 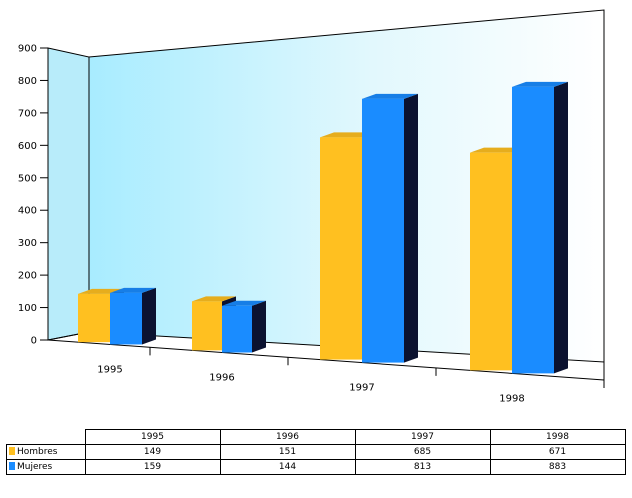 What do you see at coordinates (511, 398) in the screenshot?
I see `x-tick-label: 1998` at bounding box center [511, 398].